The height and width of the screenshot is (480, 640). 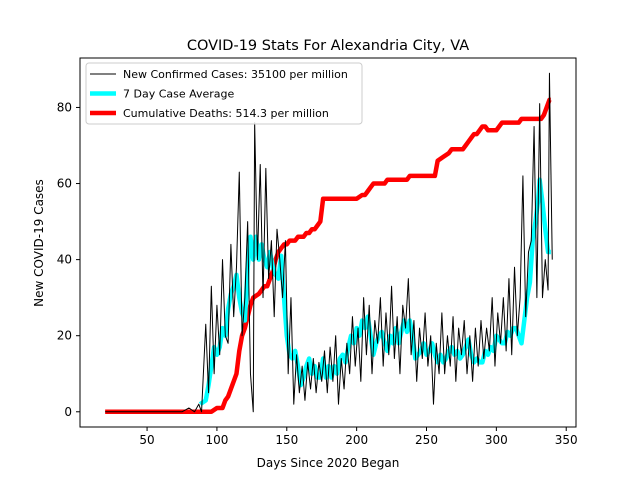 I want to click on x-tick-label: 100, so click(x=216, y=440).